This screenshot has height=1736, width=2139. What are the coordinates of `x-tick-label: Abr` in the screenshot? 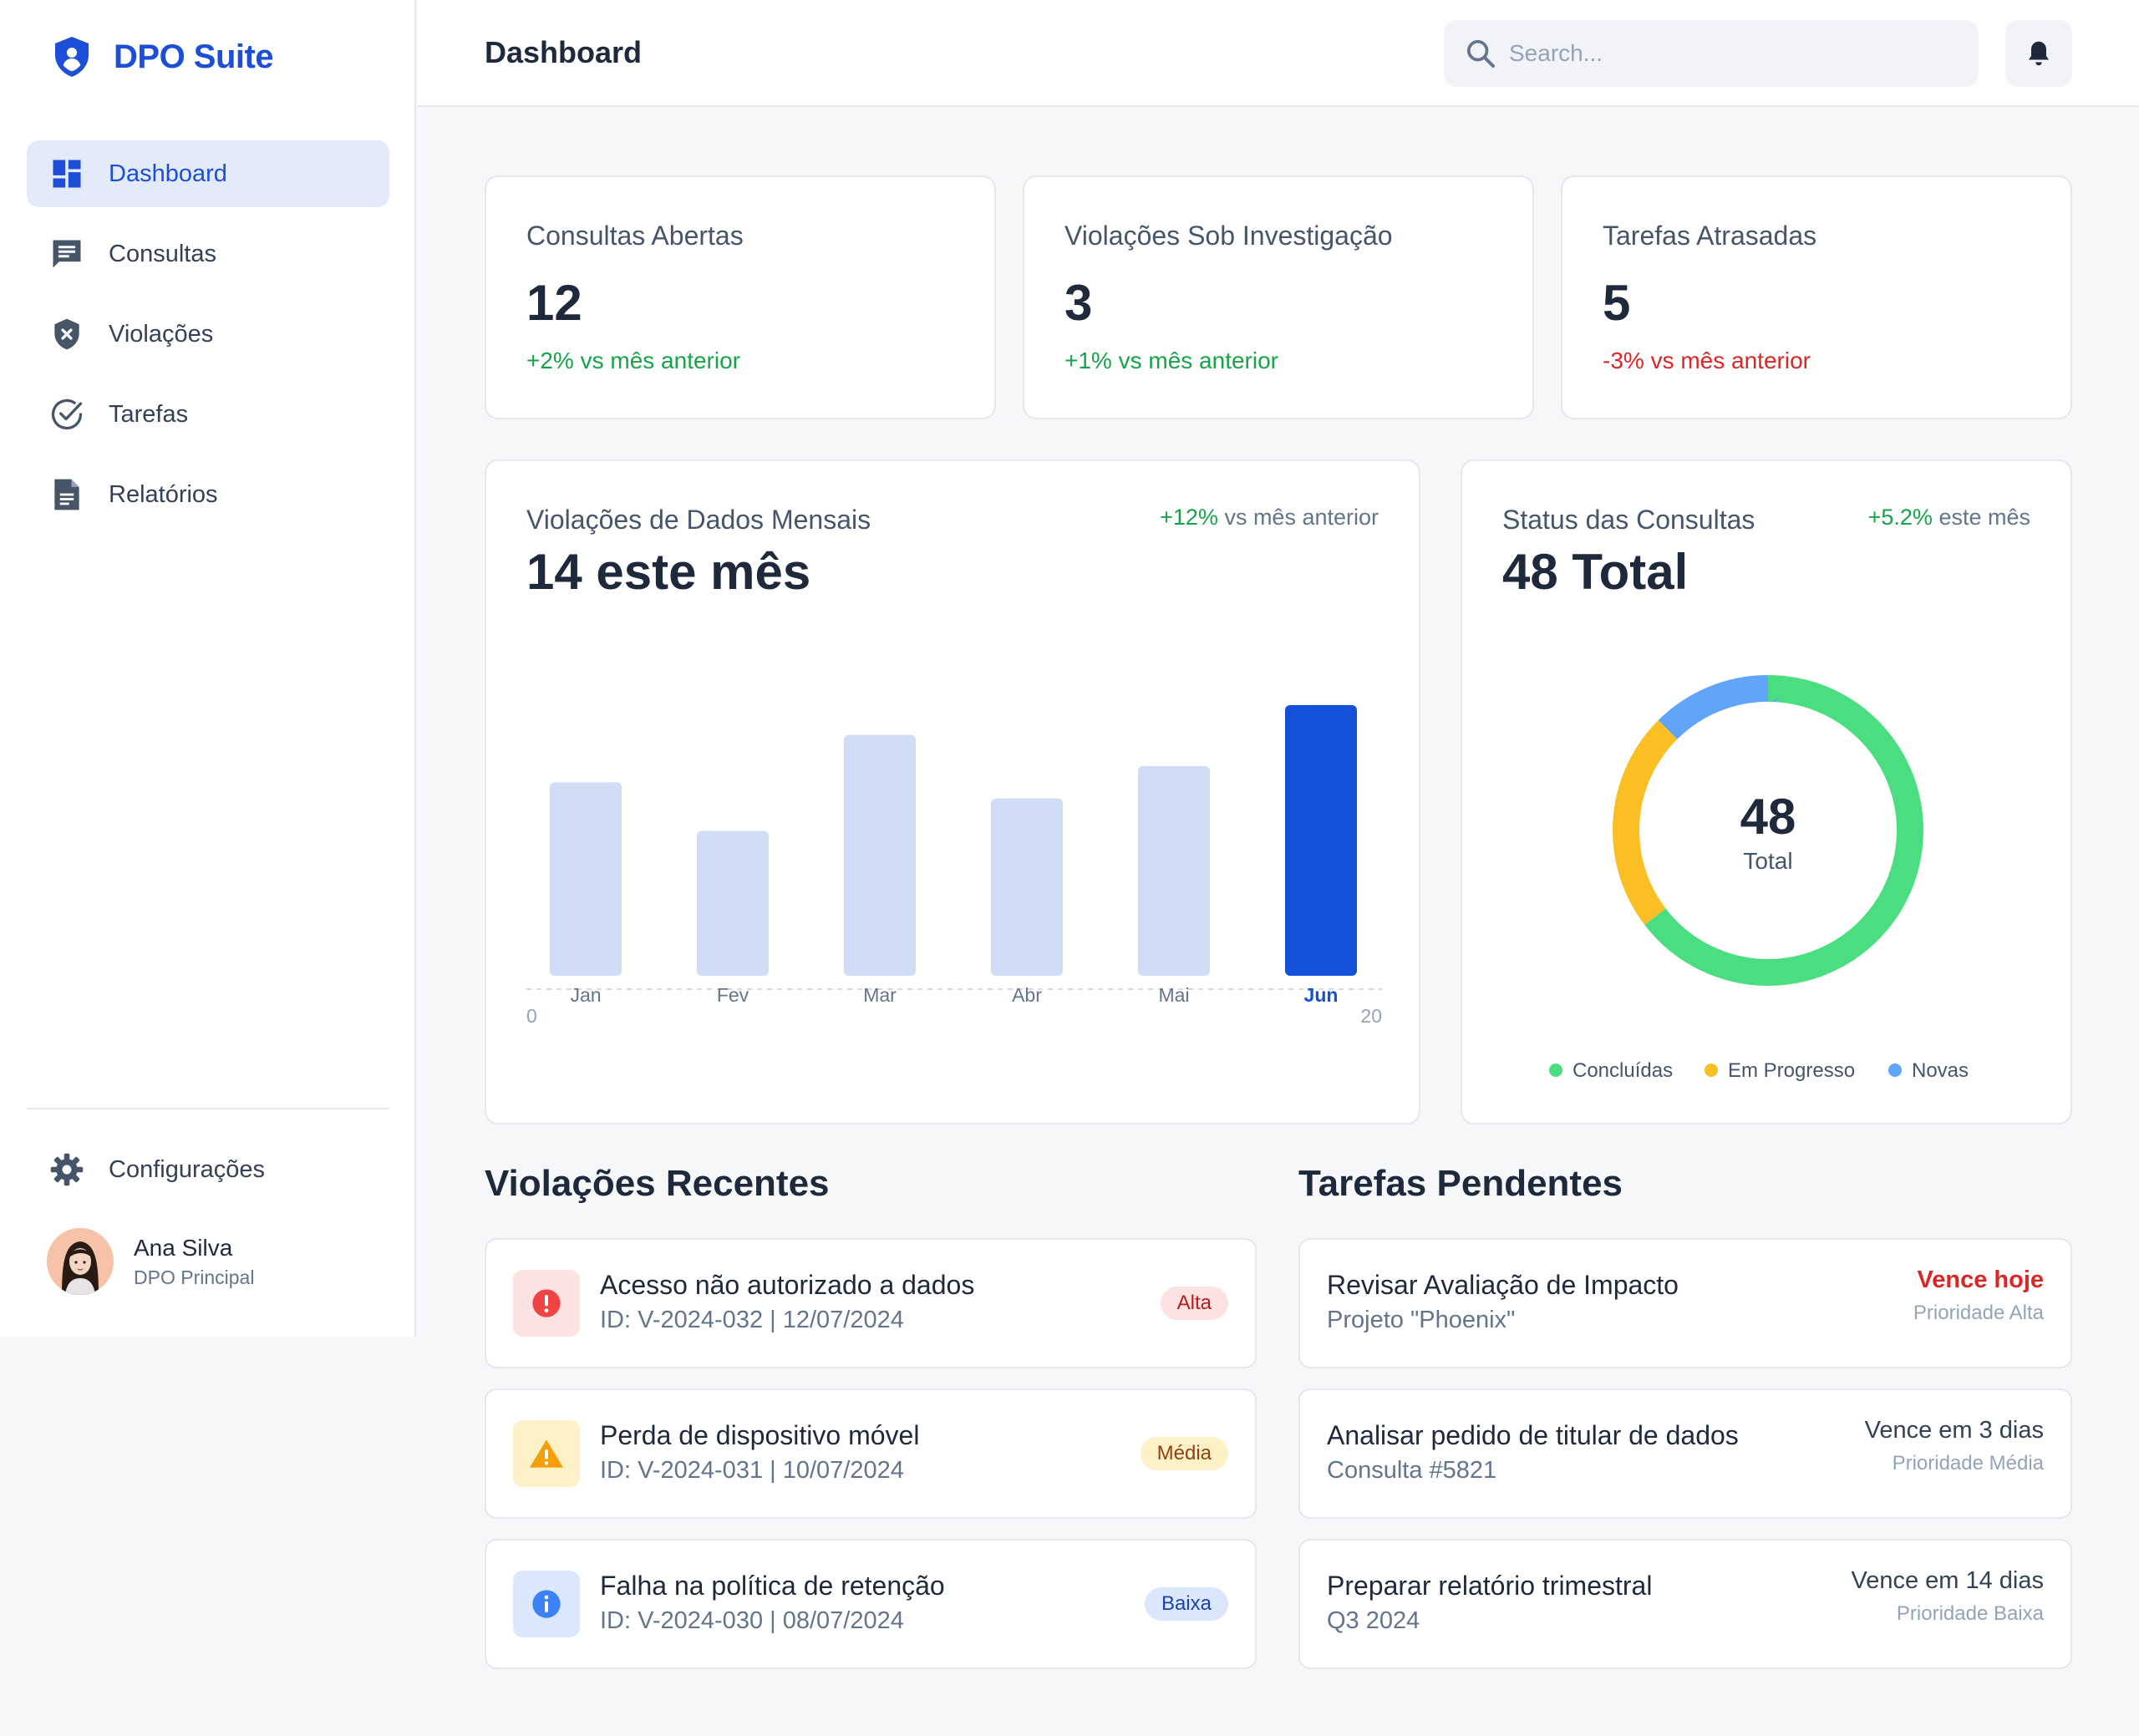 It's located at (1027, 995).